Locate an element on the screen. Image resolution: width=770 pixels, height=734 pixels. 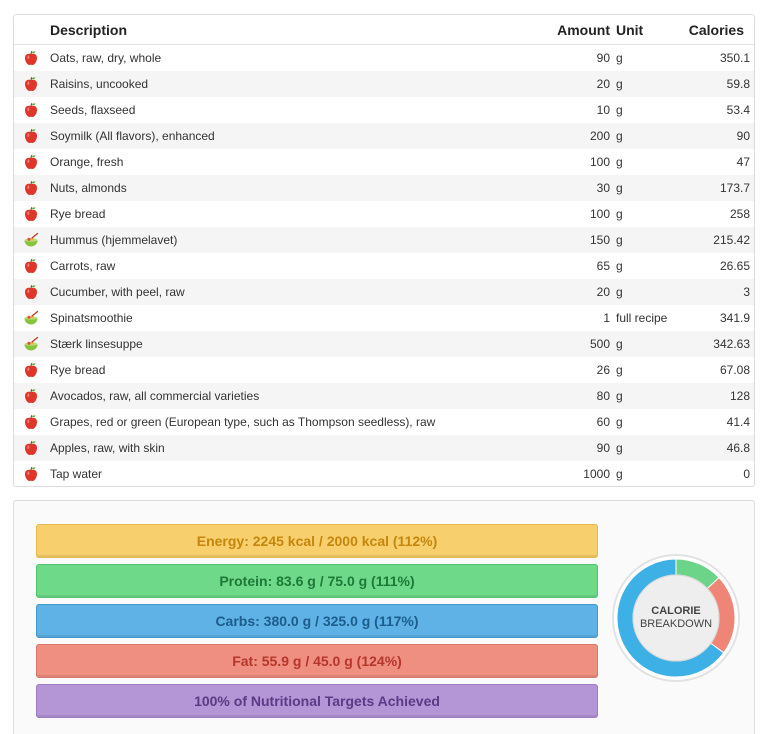
row-description: Orange, fresh is located at coordinates (87, 162).